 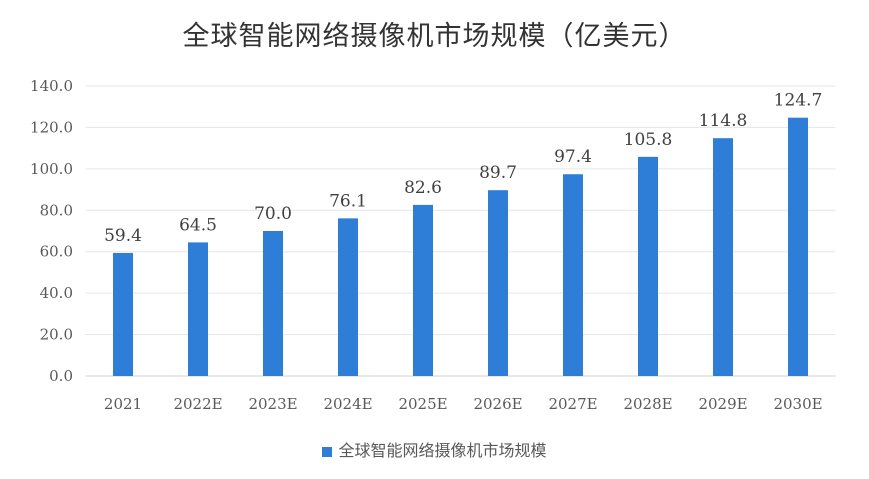 What do you see at coordinates (56, 210) in the screenshot?
I see `y-tick-label: 80.0` at bounding box center [56, 210].